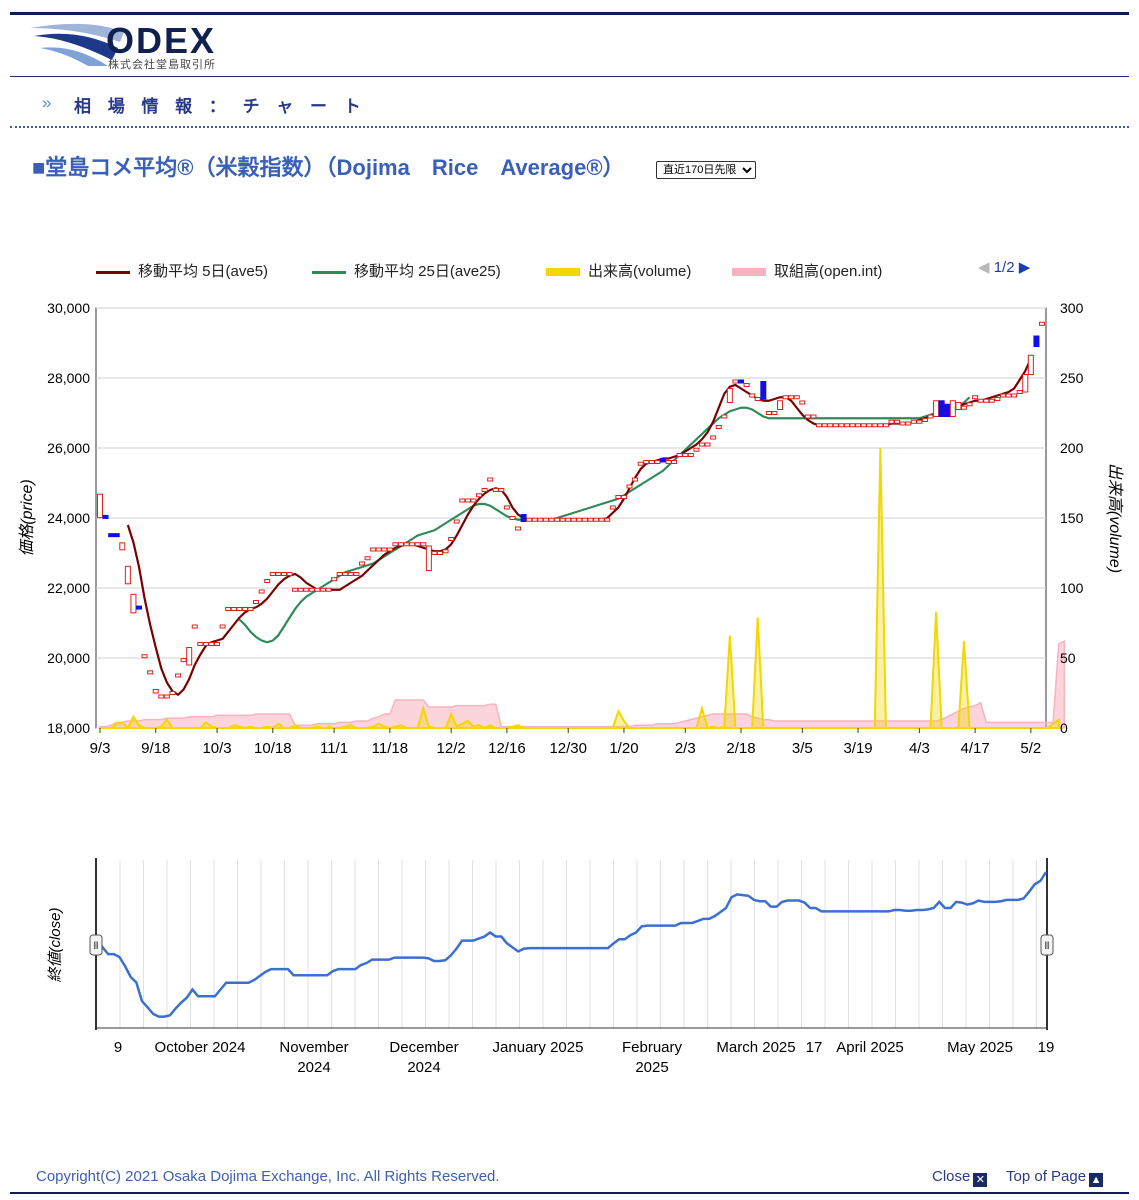  Describe the element at coordinates (814, 1047) in the screenshot. I see `navigator-x-label: 17` at that location.